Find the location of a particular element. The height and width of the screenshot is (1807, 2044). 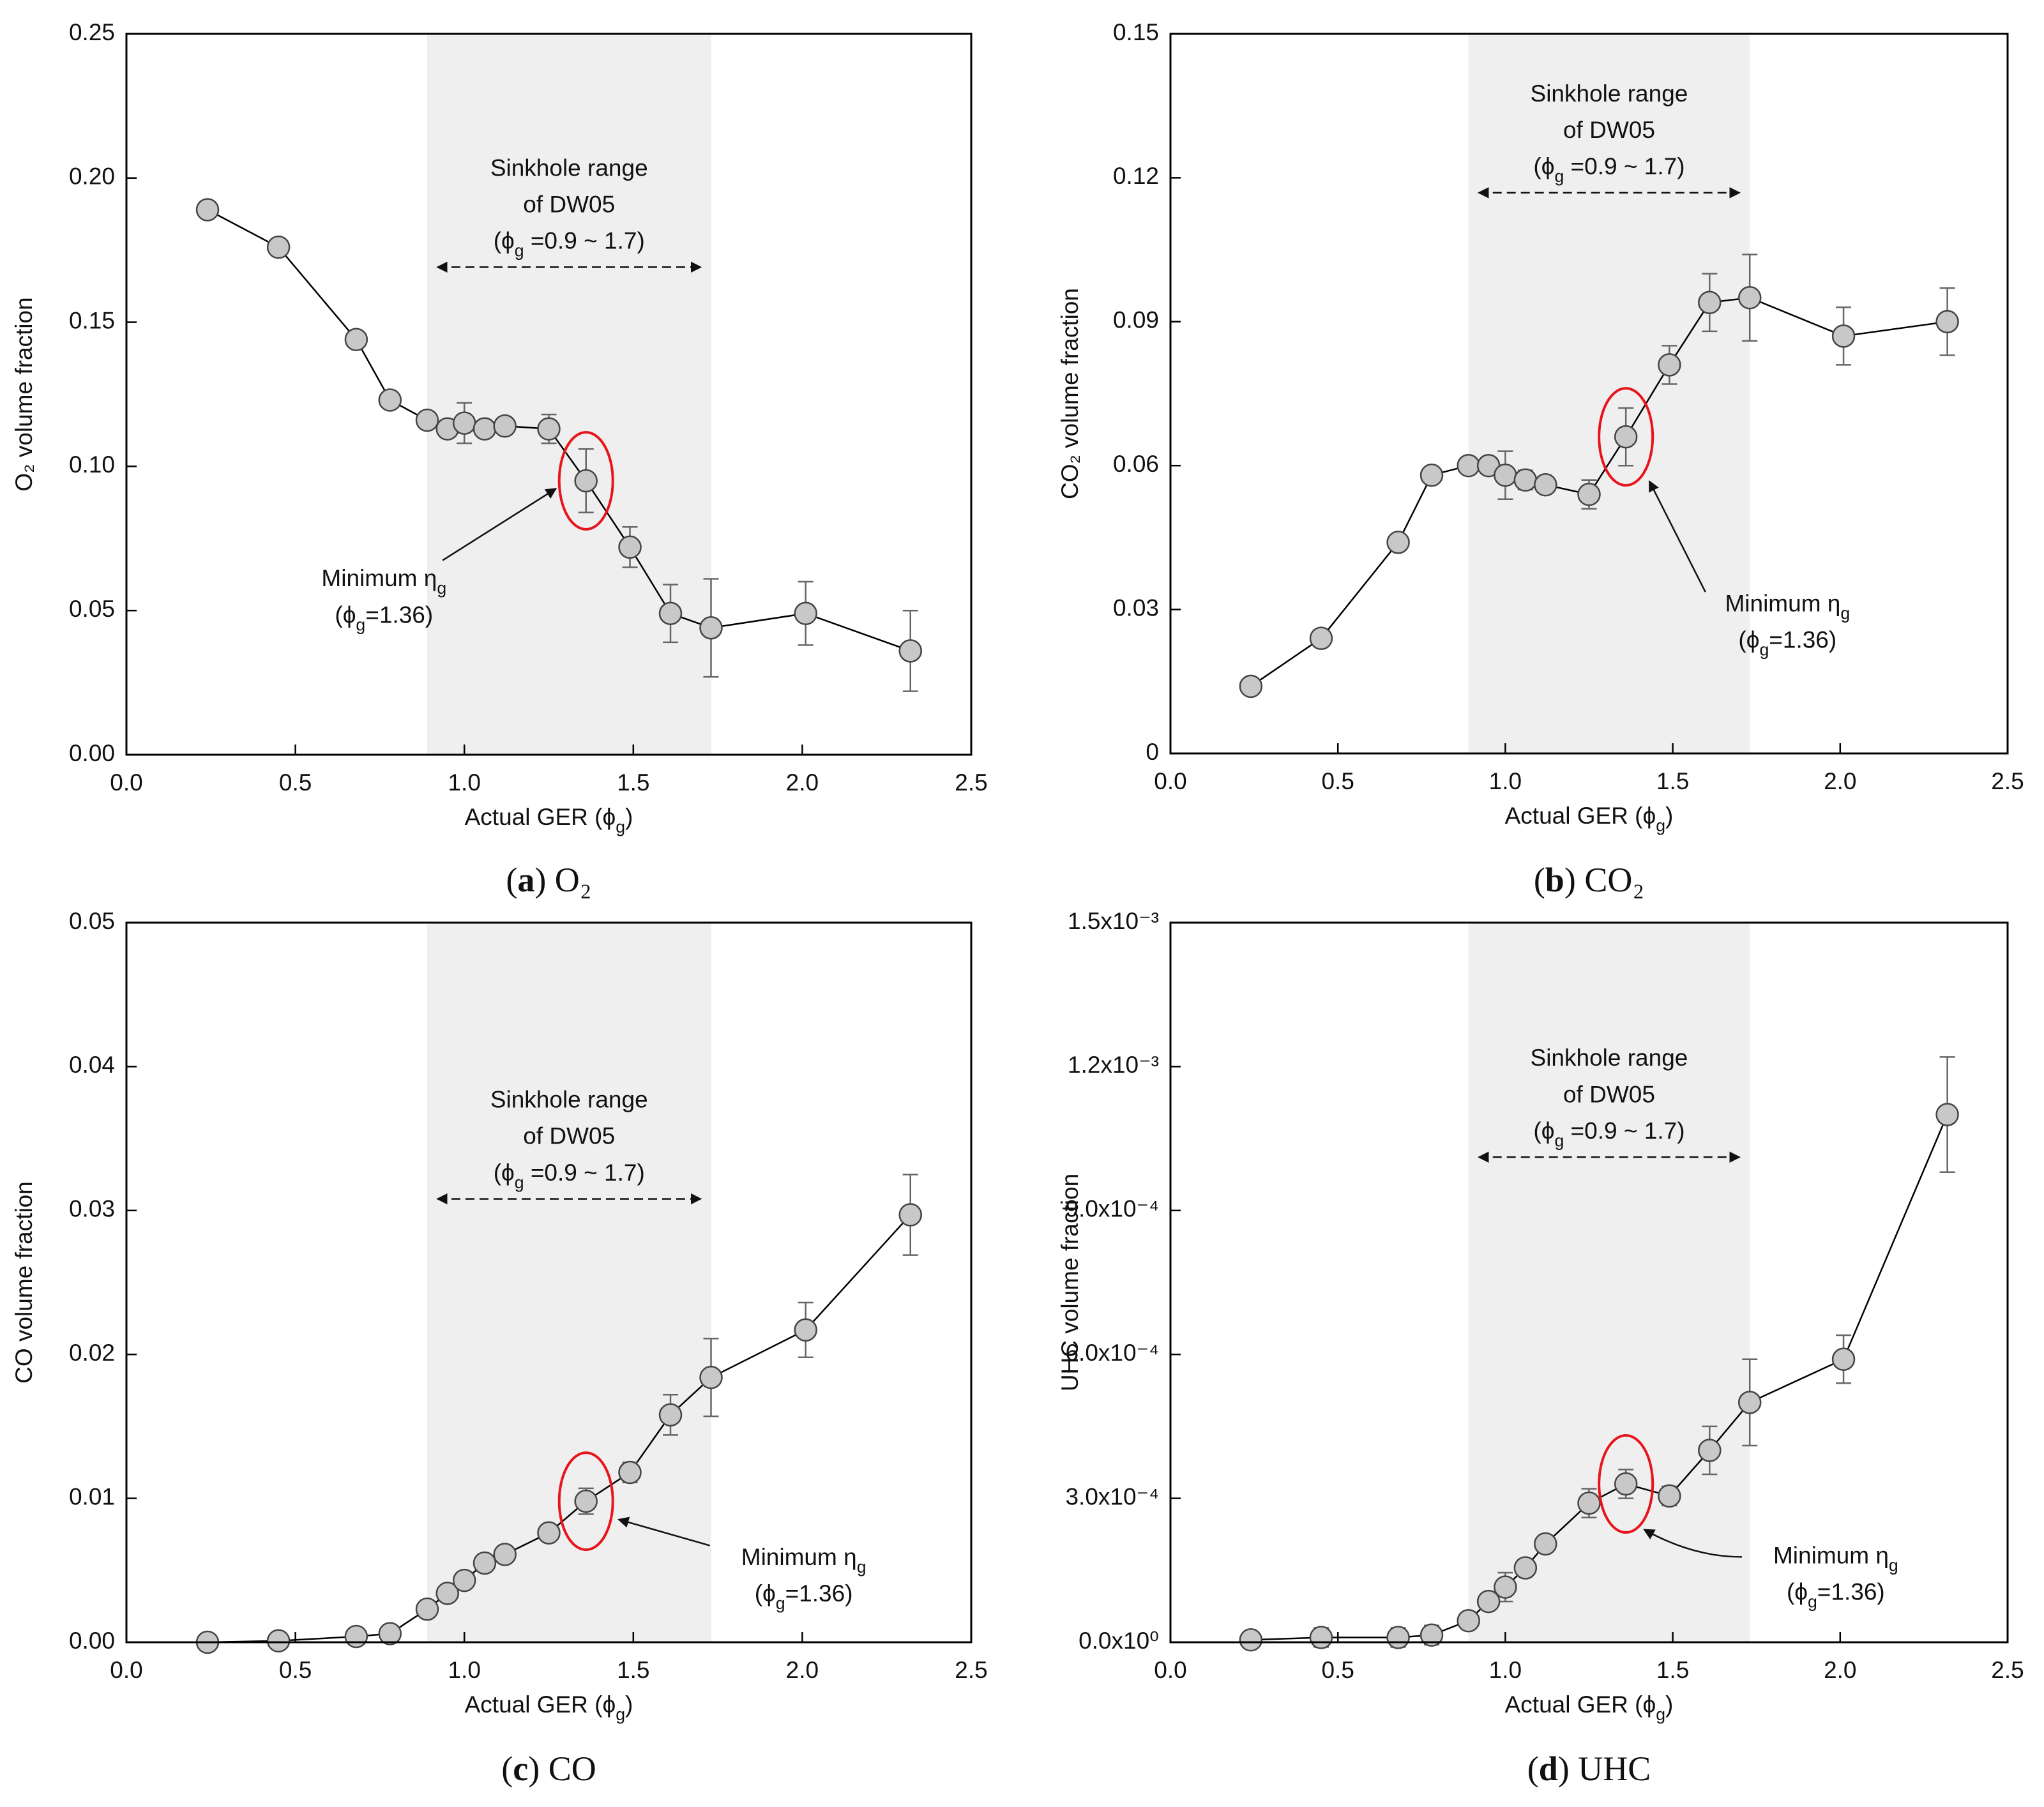

text-part: of DW05 is located at coordinates (569, 1136).